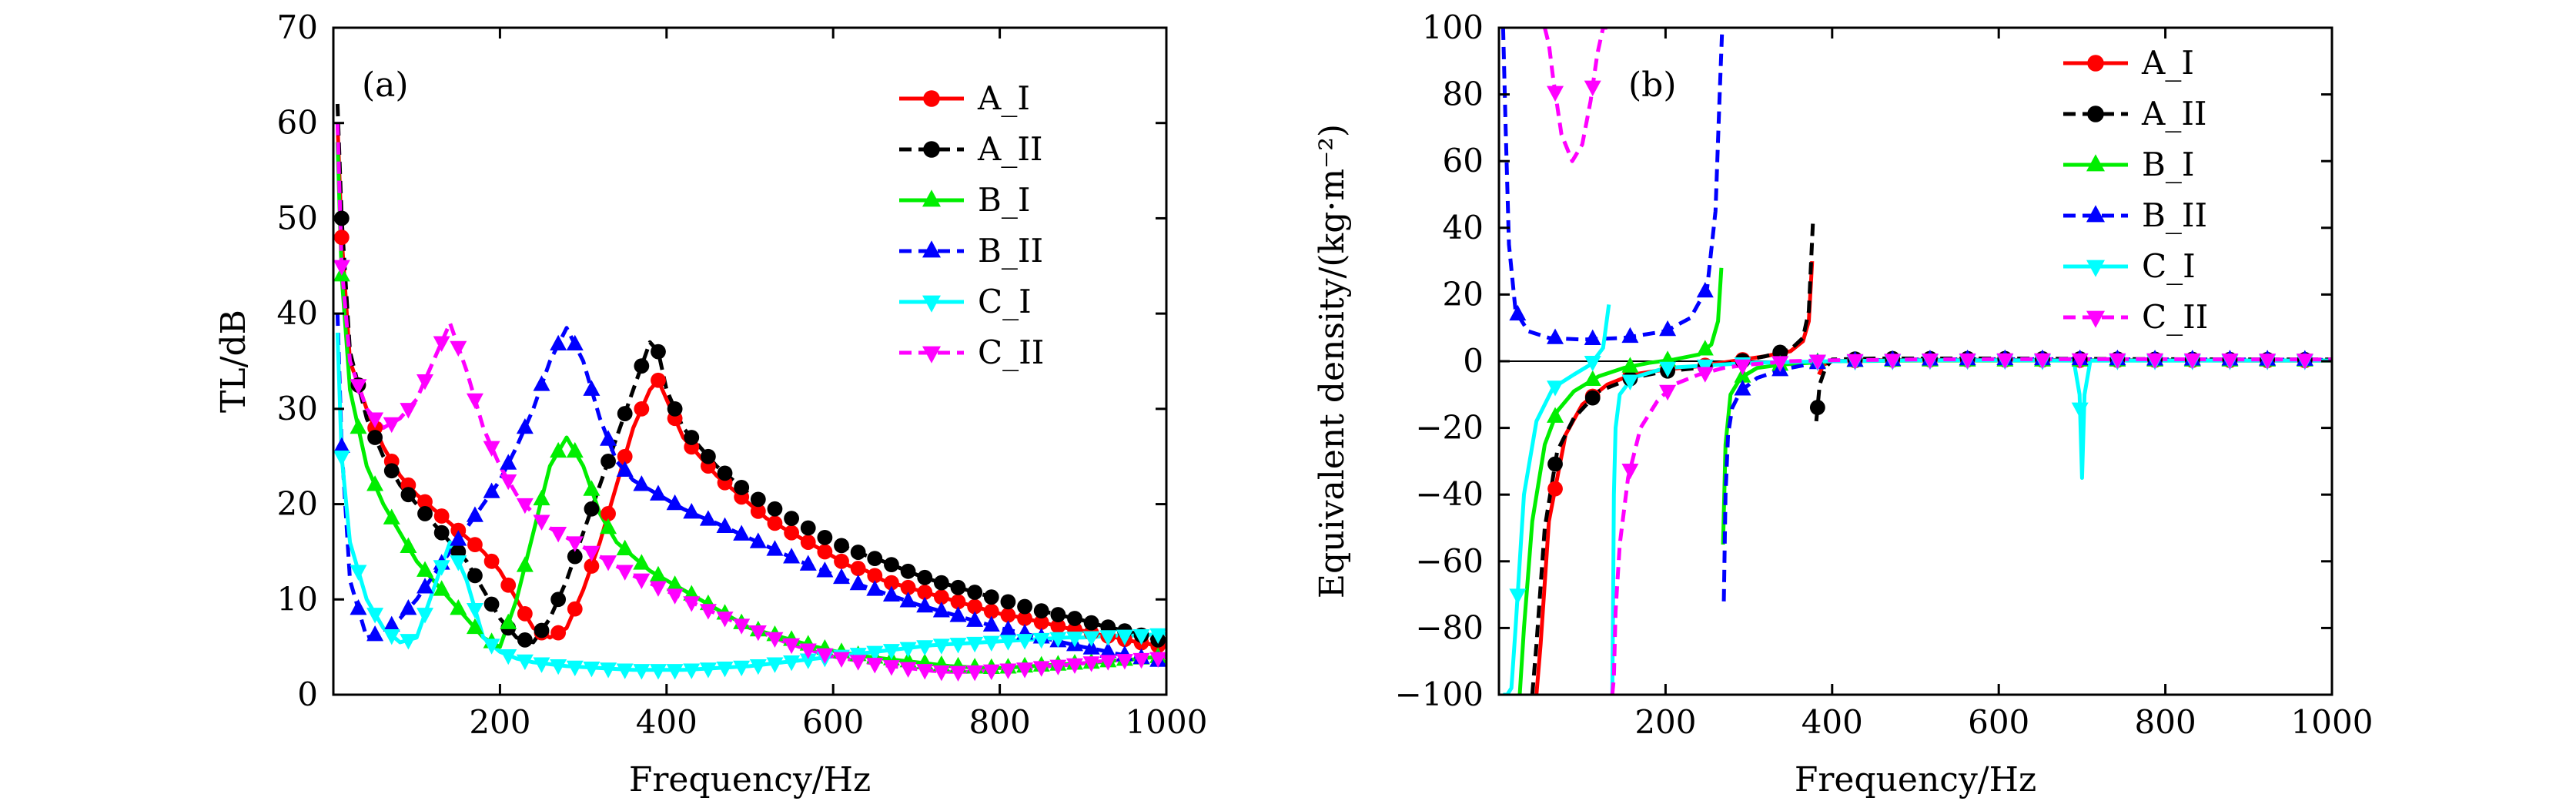 Image resolution: width=2576 pixels, height=811 pixels. Describe the element at coordinates (297, 27) in the screenshot. I see `y-tick-label: 70` at that location.